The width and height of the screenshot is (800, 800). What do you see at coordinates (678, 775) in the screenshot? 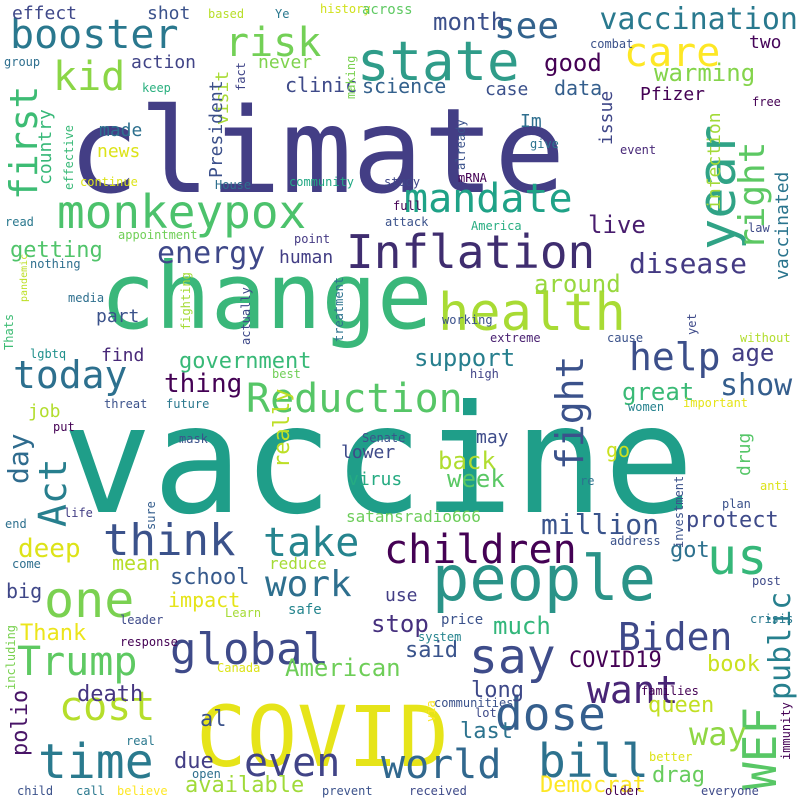
I see `cloud-word: drag` at bounding box center [678, 775].